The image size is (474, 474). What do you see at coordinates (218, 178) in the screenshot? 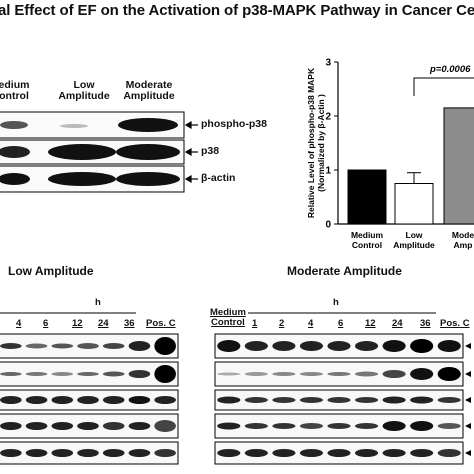
I see `blot-label-beta-actin: β-actin` at bounding box center [218, 178].